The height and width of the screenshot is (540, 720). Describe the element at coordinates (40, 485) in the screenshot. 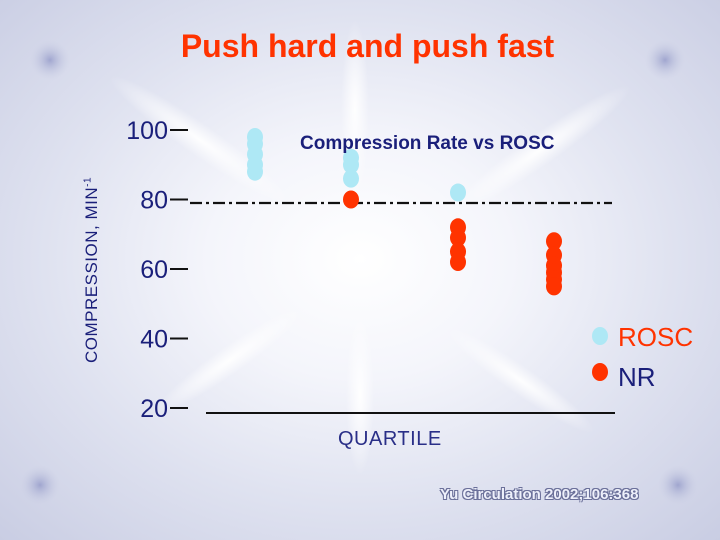

I see `corner-glow-bottom-left` at that location.